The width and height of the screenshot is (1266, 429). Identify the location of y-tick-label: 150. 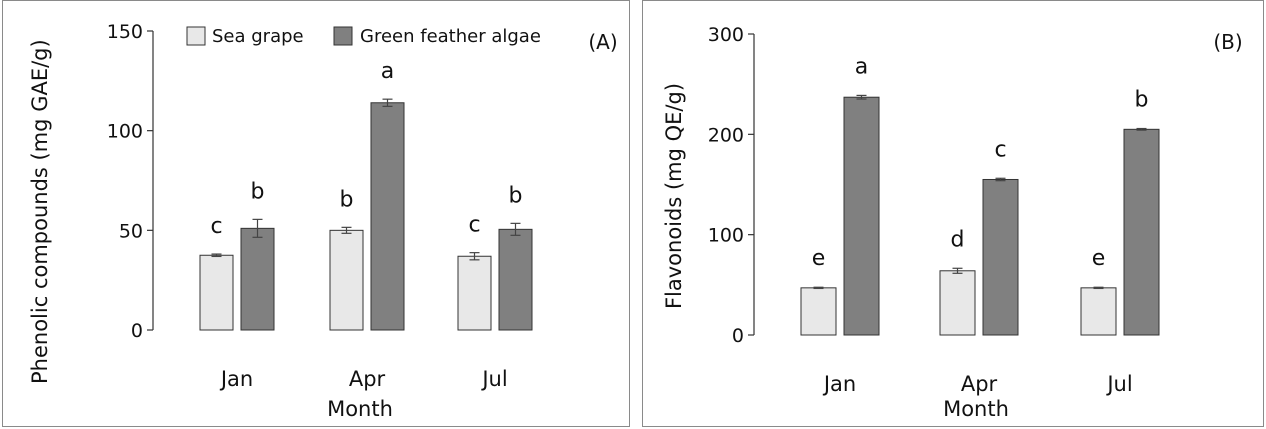
(125, 32).